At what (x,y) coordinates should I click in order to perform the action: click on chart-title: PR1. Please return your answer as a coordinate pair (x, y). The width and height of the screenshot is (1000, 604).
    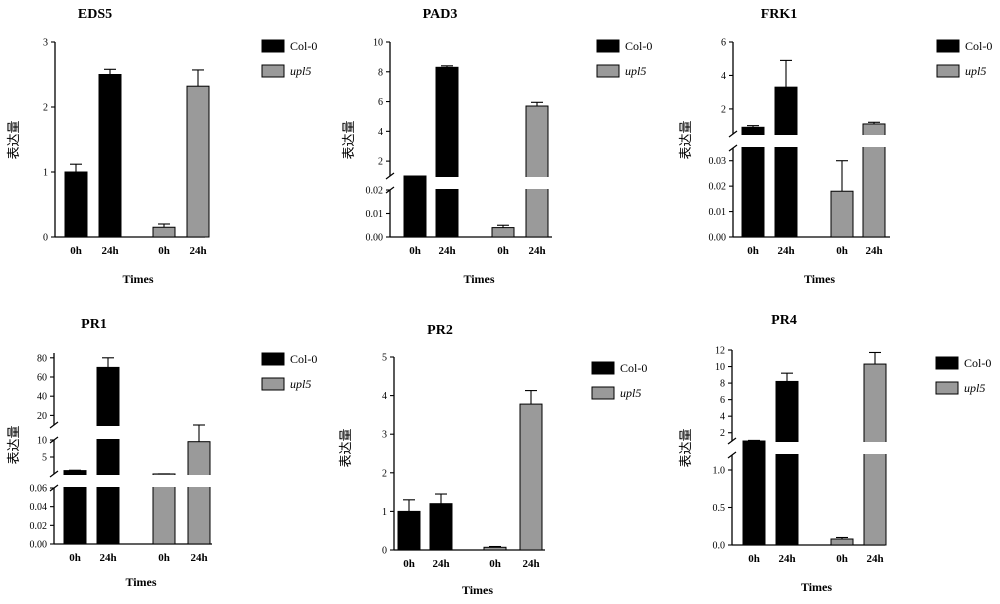
    Looking at the image, I should click on (94, 324).